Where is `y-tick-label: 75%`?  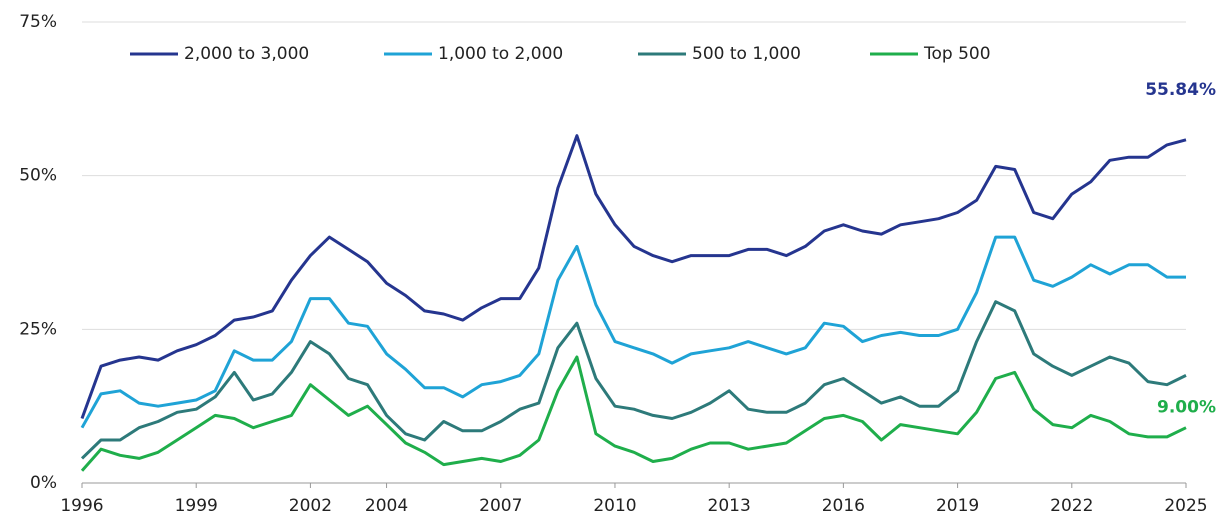 y-tick-label: 75% is located at coordinates (38, 22).